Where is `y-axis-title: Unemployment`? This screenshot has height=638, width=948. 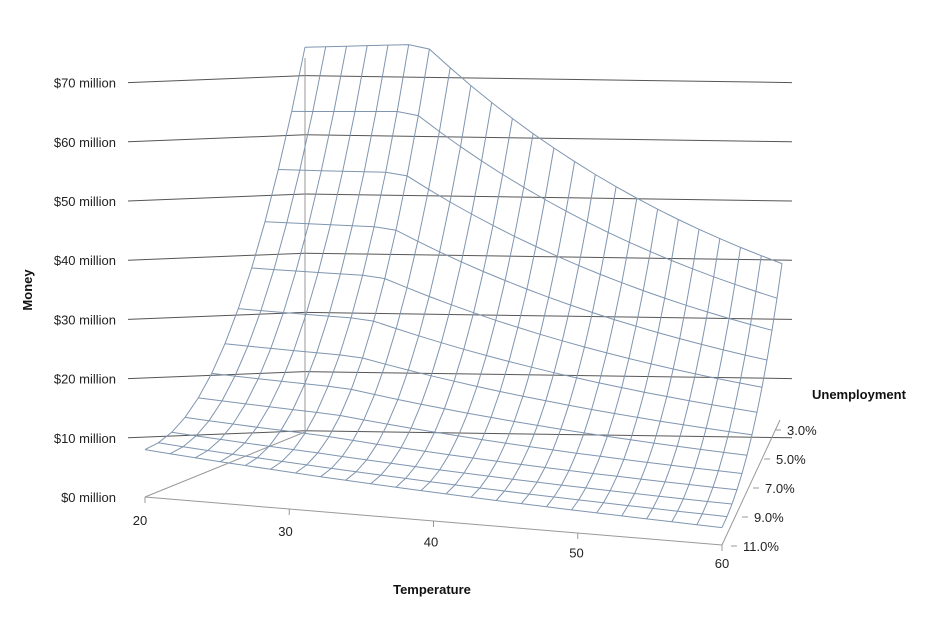
y-axis-title: Unemployment is located at coordinates (859, 394).